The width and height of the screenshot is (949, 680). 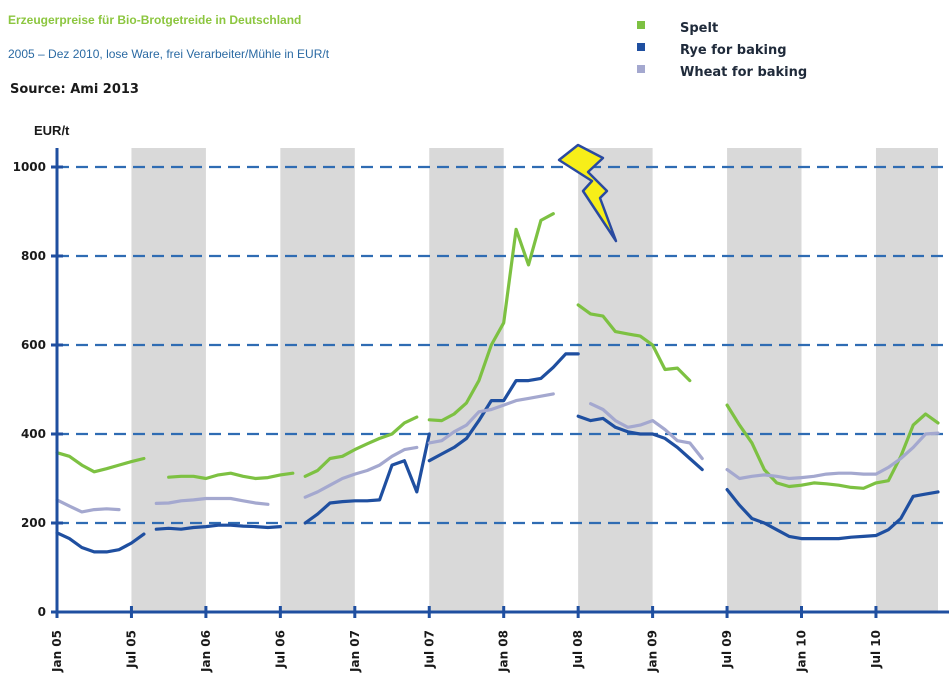 I want to click on y-tick-label: 0, so click(x=42, y=612).